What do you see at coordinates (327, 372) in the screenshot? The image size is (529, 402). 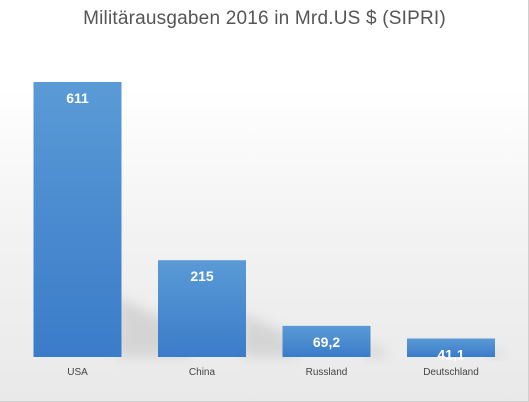 I see `category-label-russland: Russland` at bounding box center [327, 372].